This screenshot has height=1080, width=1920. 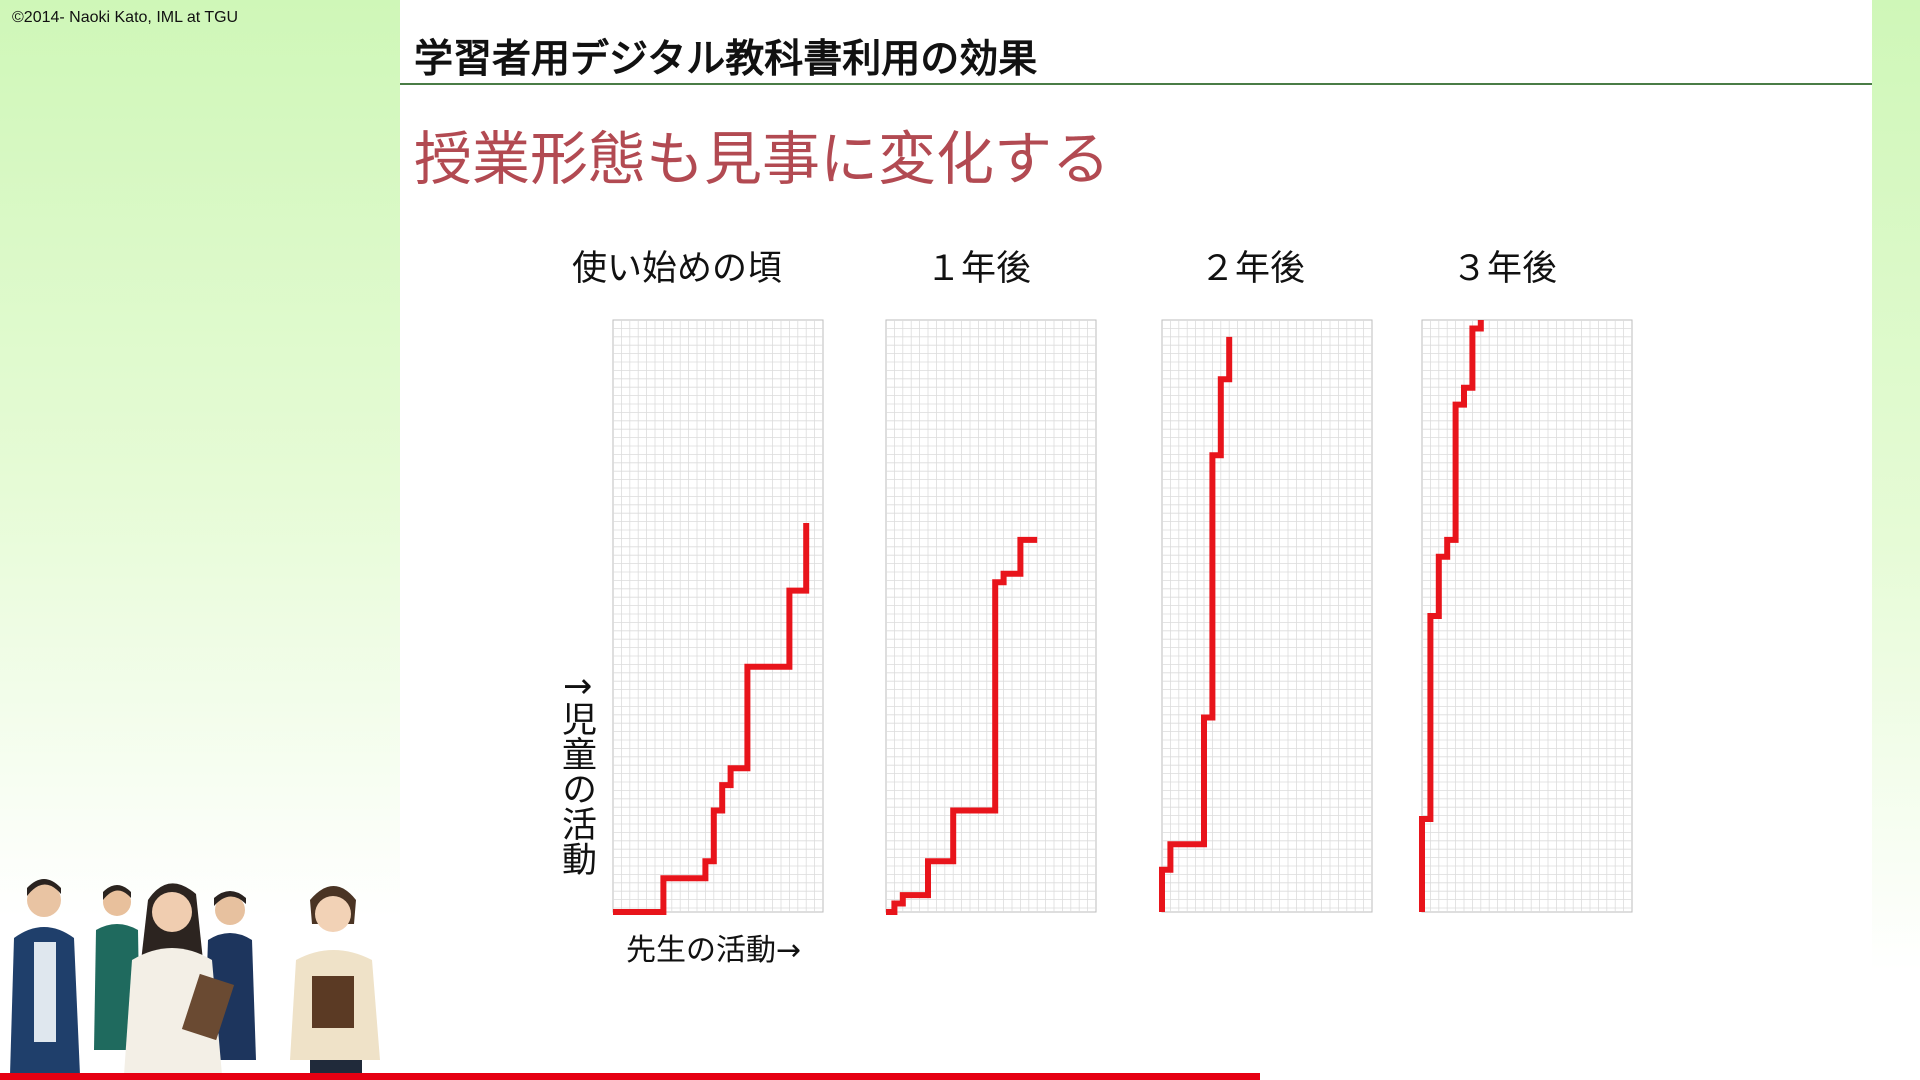 I want to click on panel-title-4: ３年後, so click(x=1505, y=269).